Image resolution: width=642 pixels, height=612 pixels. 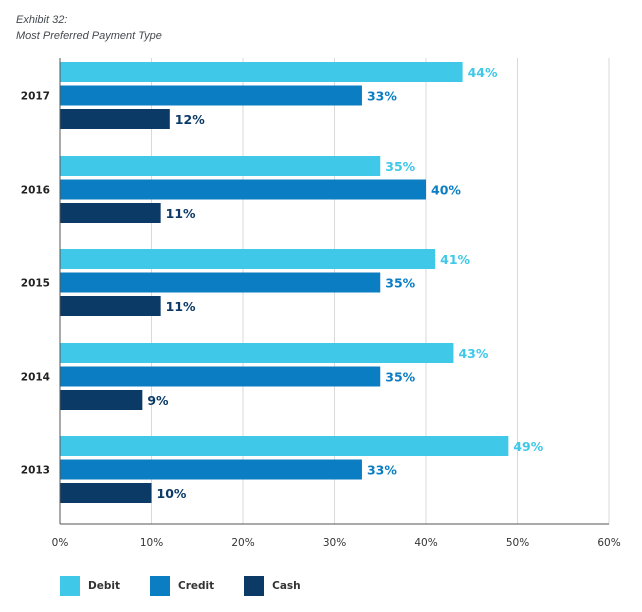 What do you see at coordinates (608, 543) in the screenshot?
I see `x-tick-label: 60%` at bounding box center [608, 543].